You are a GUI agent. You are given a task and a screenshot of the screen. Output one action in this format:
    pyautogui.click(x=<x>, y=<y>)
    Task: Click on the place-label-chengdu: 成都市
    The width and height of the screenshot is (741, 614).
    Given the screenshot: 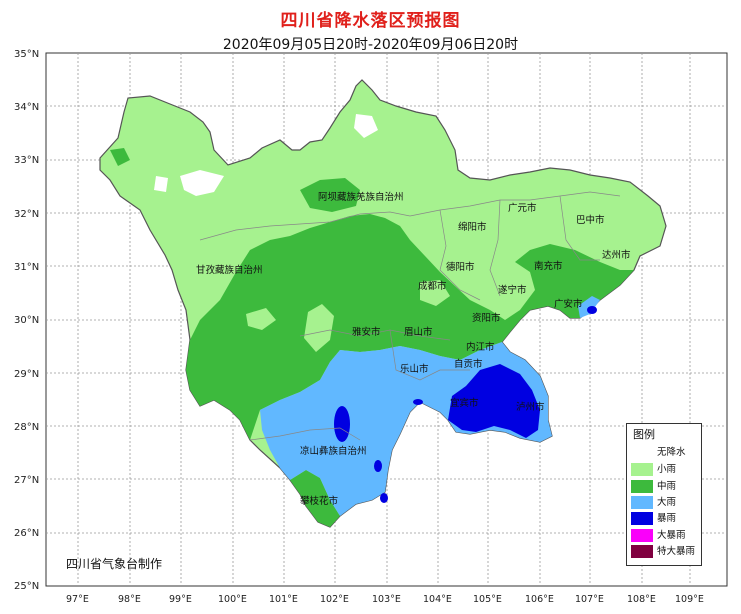 What is the action you would take?
    pyautogui.click(x=432, y=286)
    